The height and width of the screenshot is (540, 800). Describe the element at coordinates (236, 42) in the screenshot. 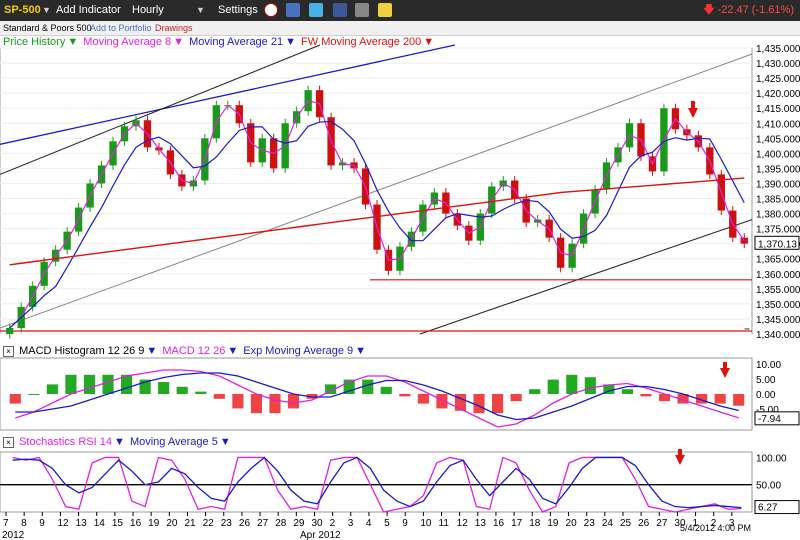

I see `legend-ma21: Moving Average 21` at that location.